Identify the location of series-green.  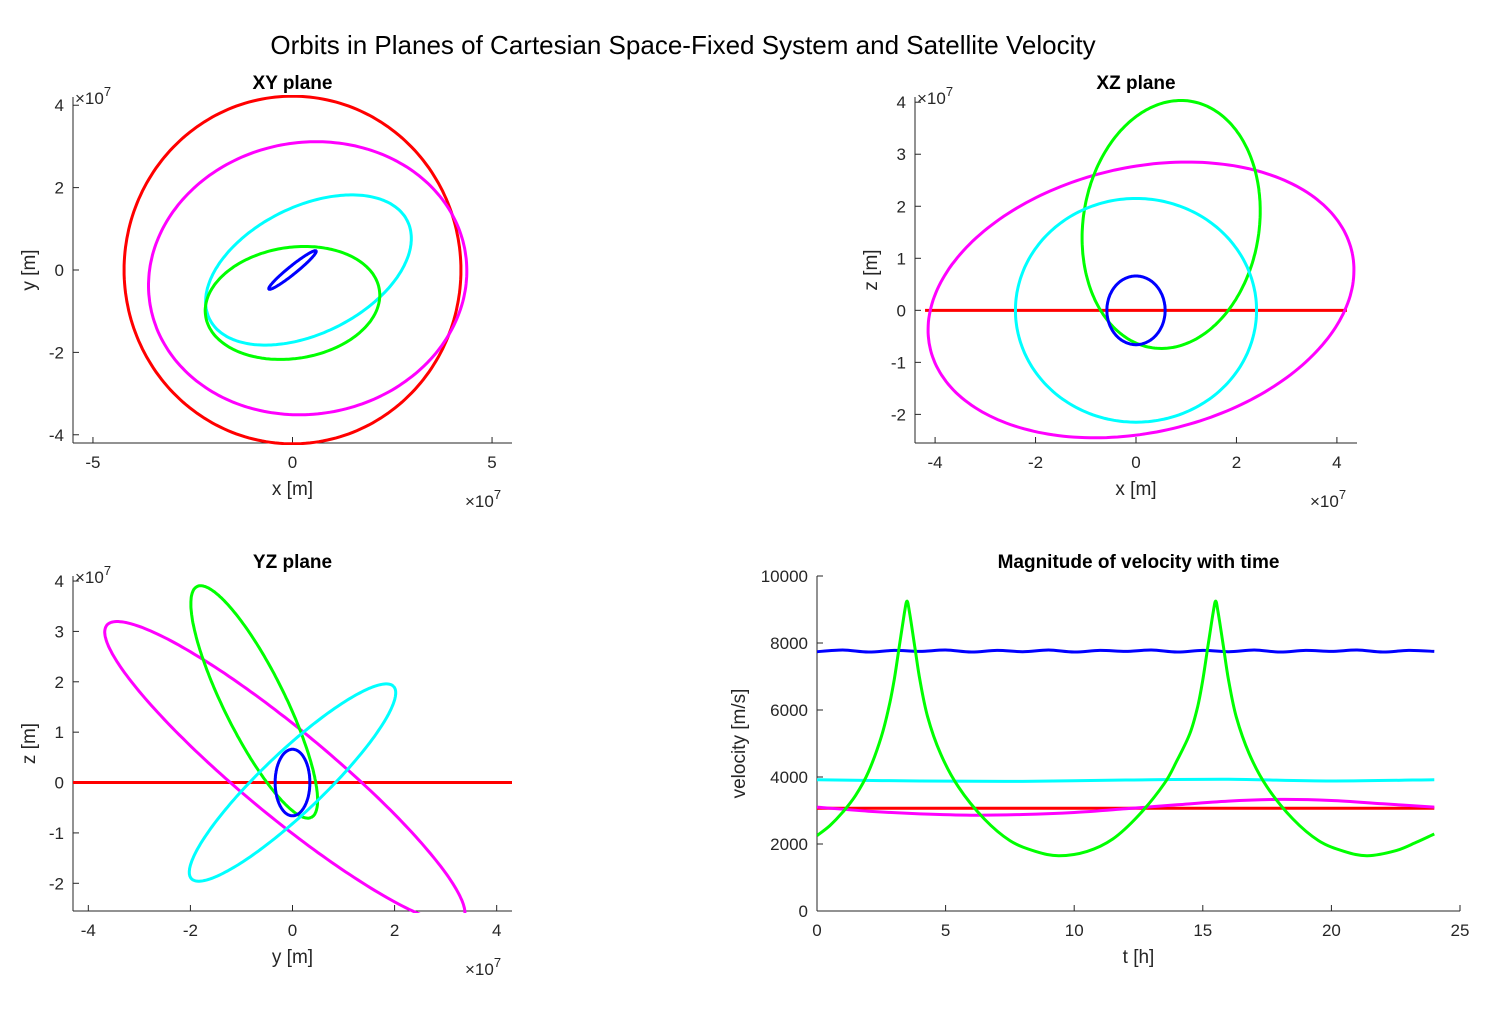
(1126, 728).